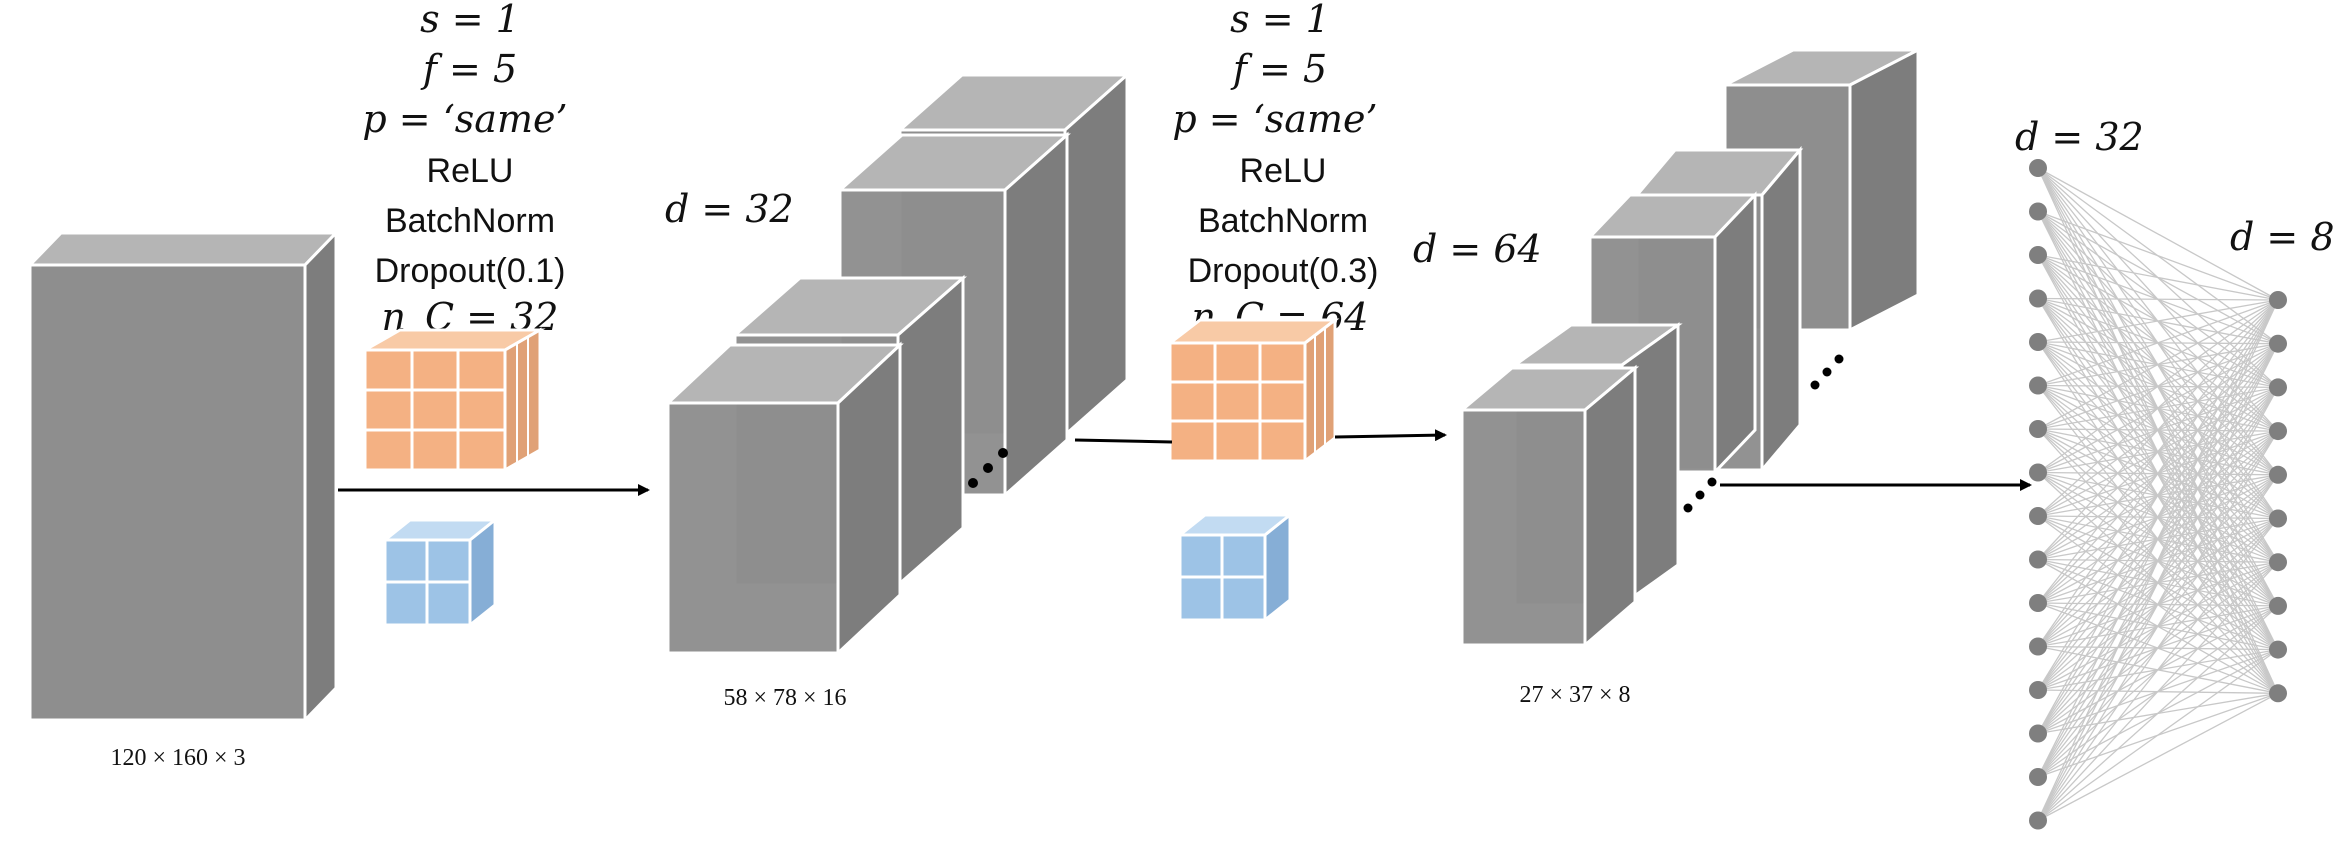  Describe the element at coordinates (729, 209) in the screenshot. I see `block1-depth: d = 32` at that location.